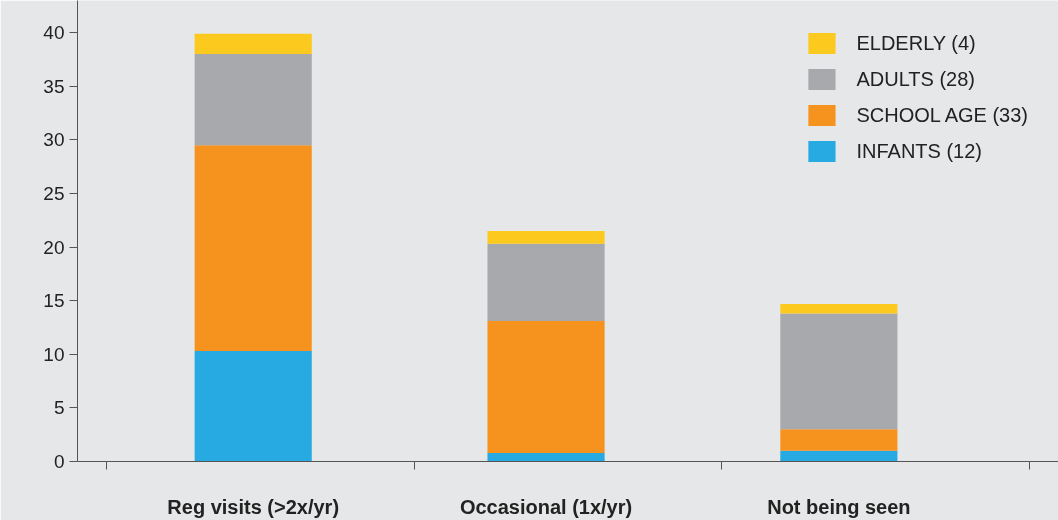 Image resolution: width=1058 pixels, height=520 pixels. Describe the element at coordinates (546, 506) in the screenshot. I see `x-tick-label: Occasional (1x/yr)` at that location.